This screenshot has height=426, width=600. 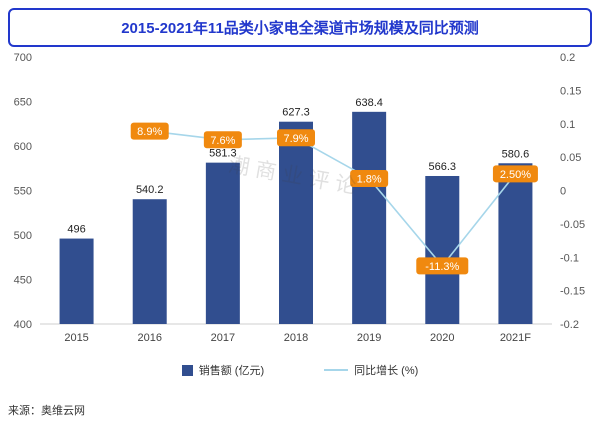 What do you see at coordinates (23, 281) in the screenshot?
I see `left-axis-tick: 450` at bounding box center [23, 281].